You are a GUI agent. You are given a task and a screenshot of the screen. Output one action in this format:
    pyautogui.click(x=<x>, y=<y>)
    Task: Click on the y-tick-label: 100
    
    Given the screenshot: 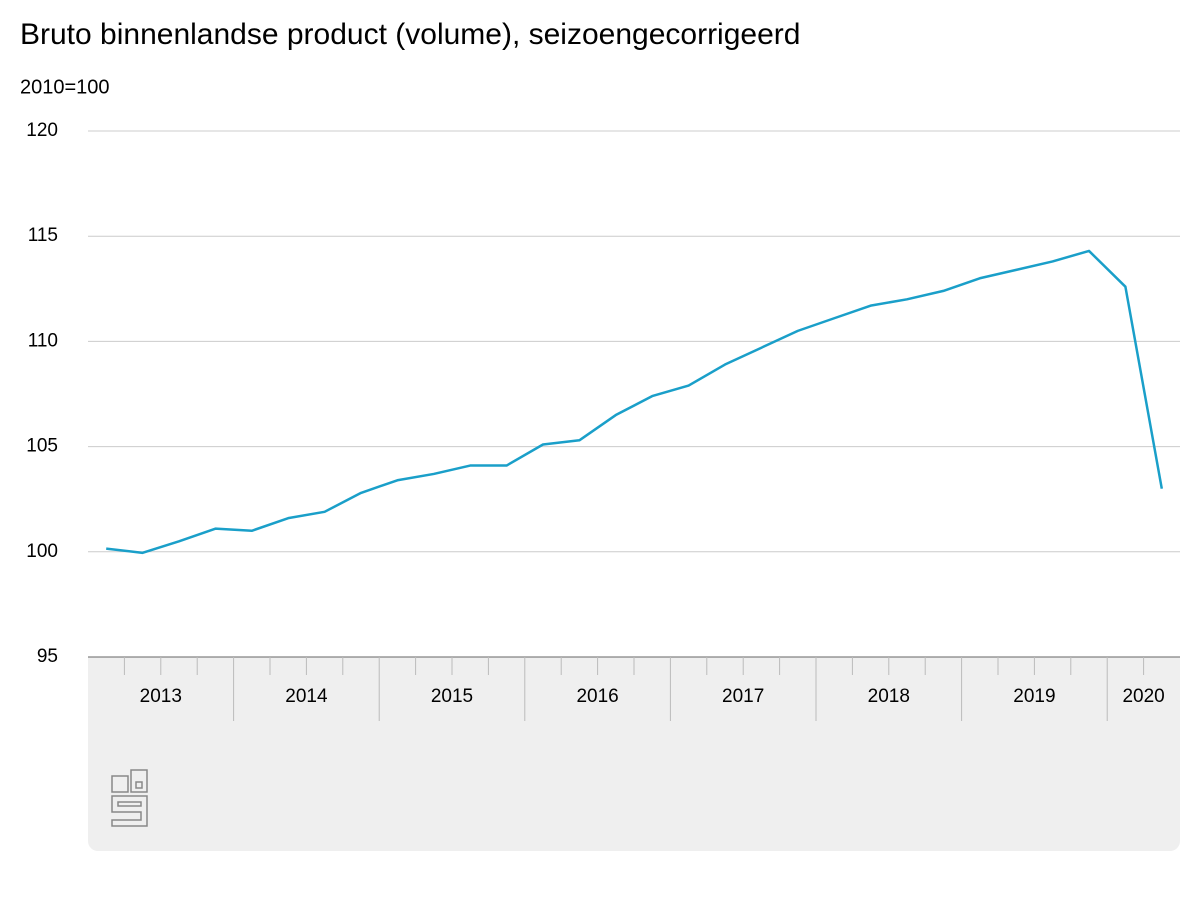 What is the action you would take?
    pyautogui.click(x=42, y=551)
    